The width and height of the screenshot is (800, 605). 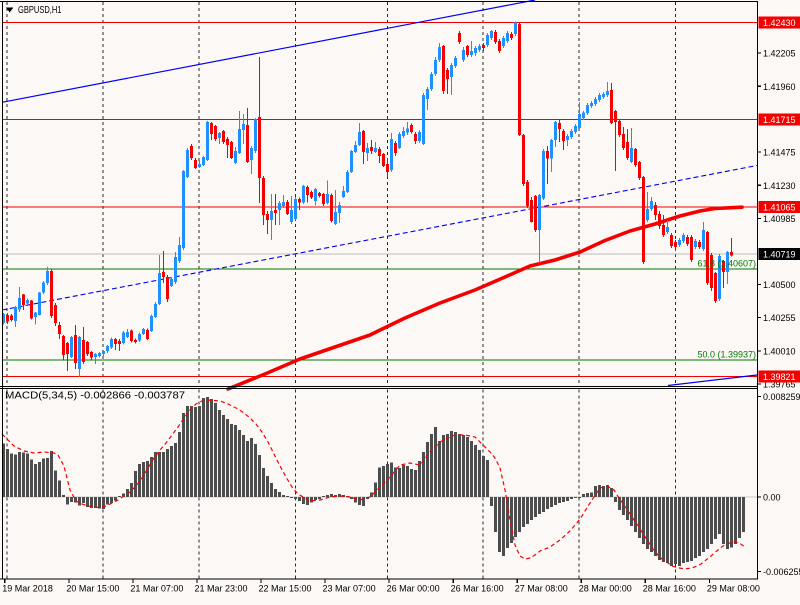 I want to click on svg-text: 1.41715, so click(x=779, y=120).